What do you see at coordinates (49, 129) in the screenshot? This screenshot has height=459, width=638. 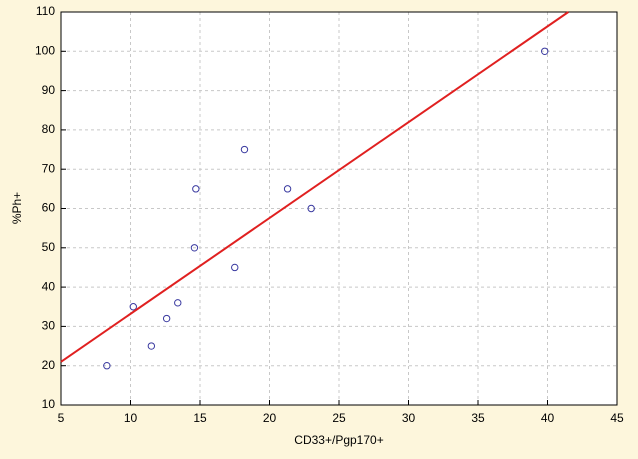 I see `y-tick-label: 80` at bounding box center [49, 129].